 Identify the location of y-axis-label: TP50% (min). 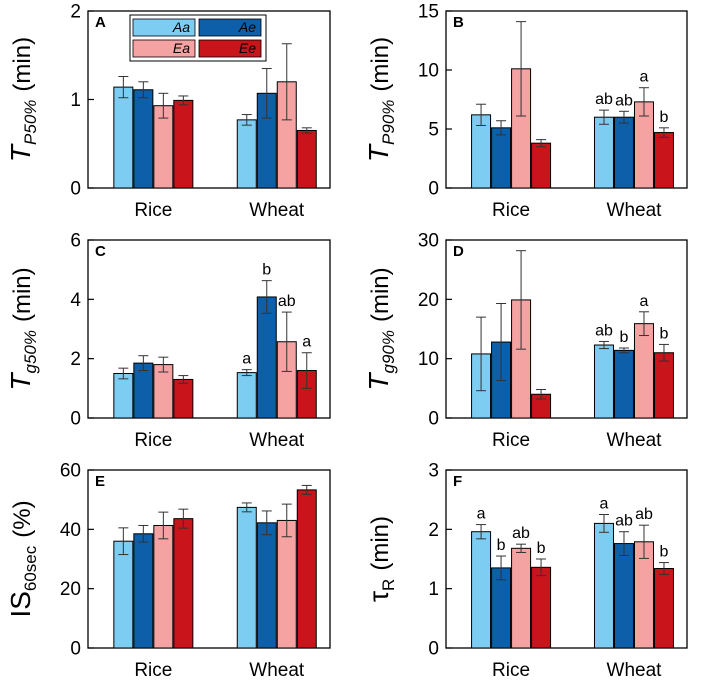
(22, 99).